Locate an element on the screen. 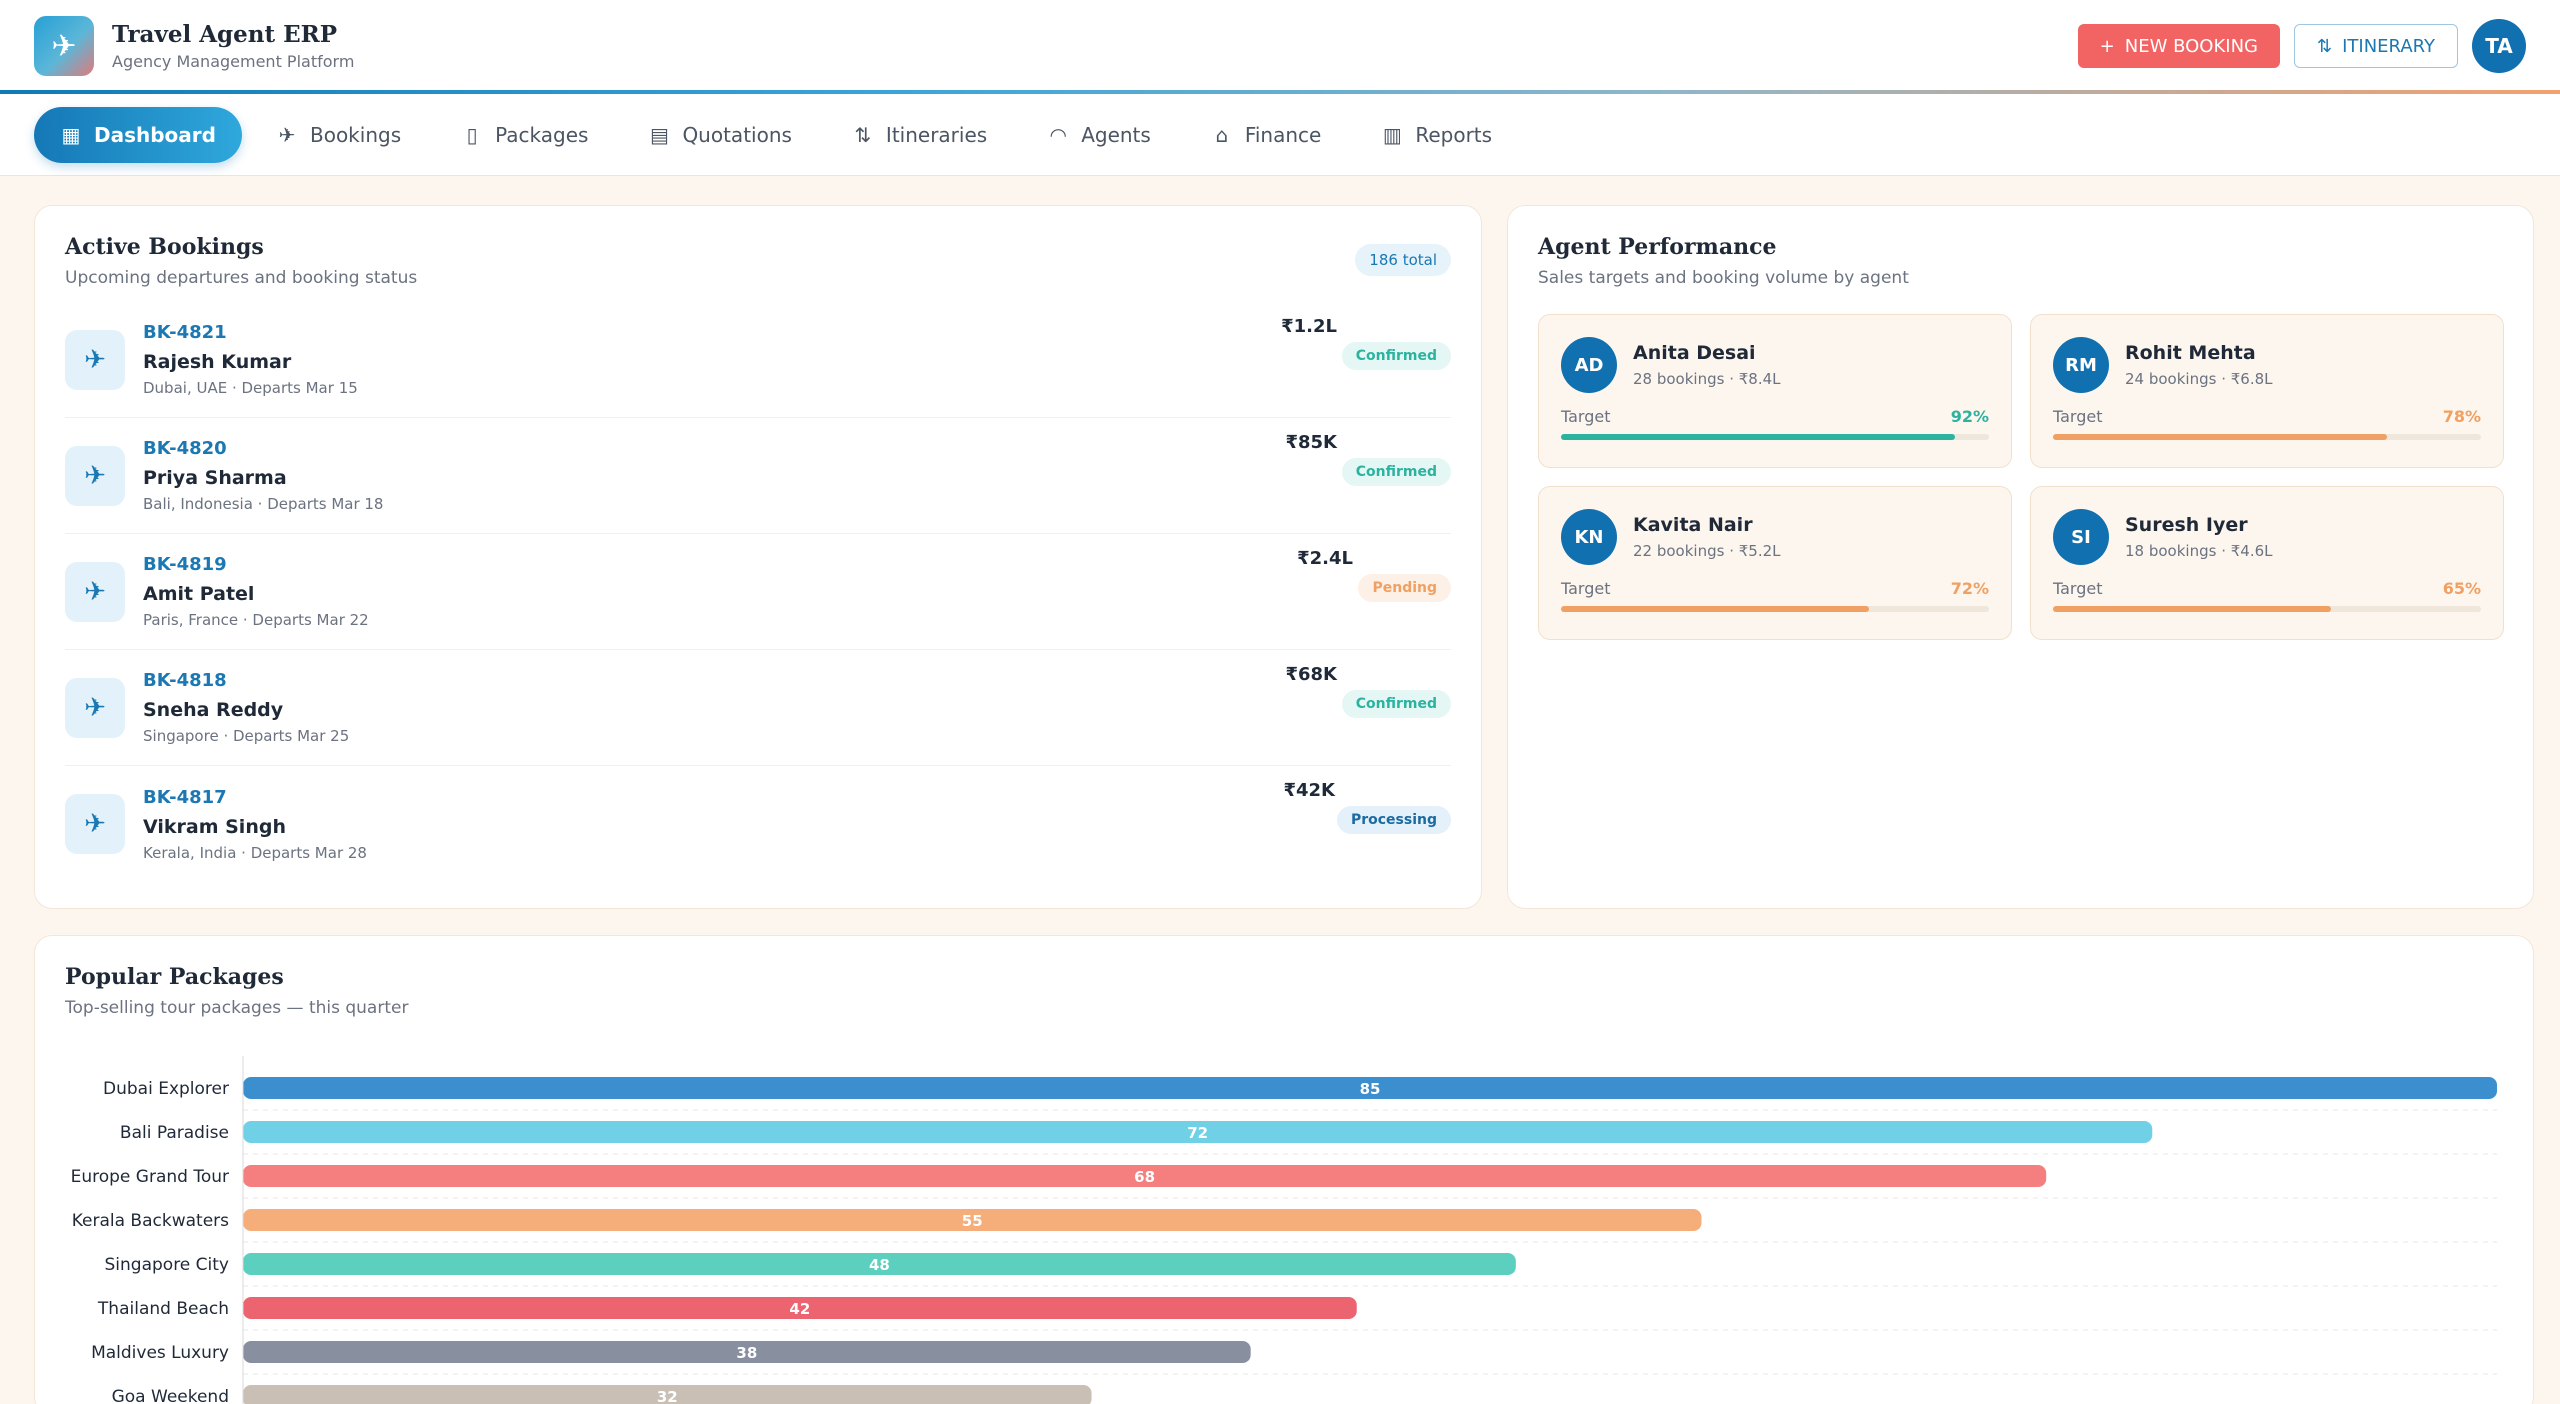  plus-icon: + is located at coordinates (2107, 46).